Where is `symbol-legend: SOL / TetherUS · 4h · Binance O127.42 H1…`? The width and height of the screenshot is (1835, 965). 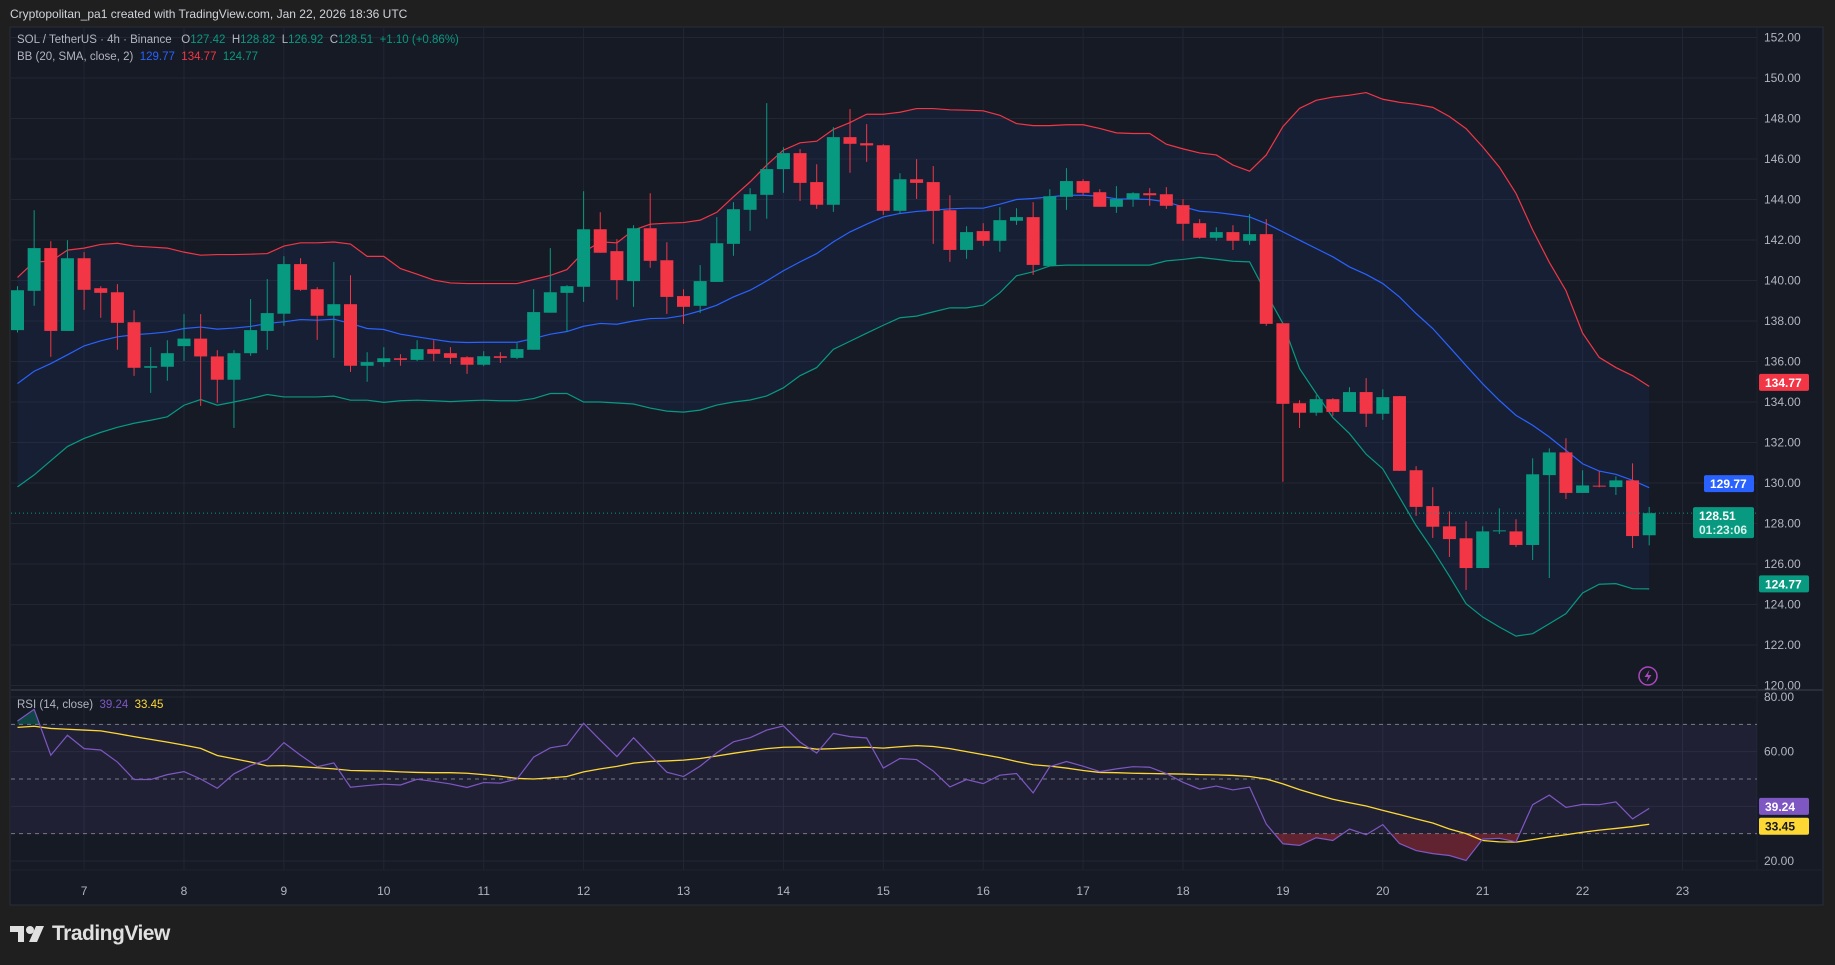
symbol-legend: SOL / TetherUS · 4h · Binance O127.42 H1… is located at coordinates (238, 40).